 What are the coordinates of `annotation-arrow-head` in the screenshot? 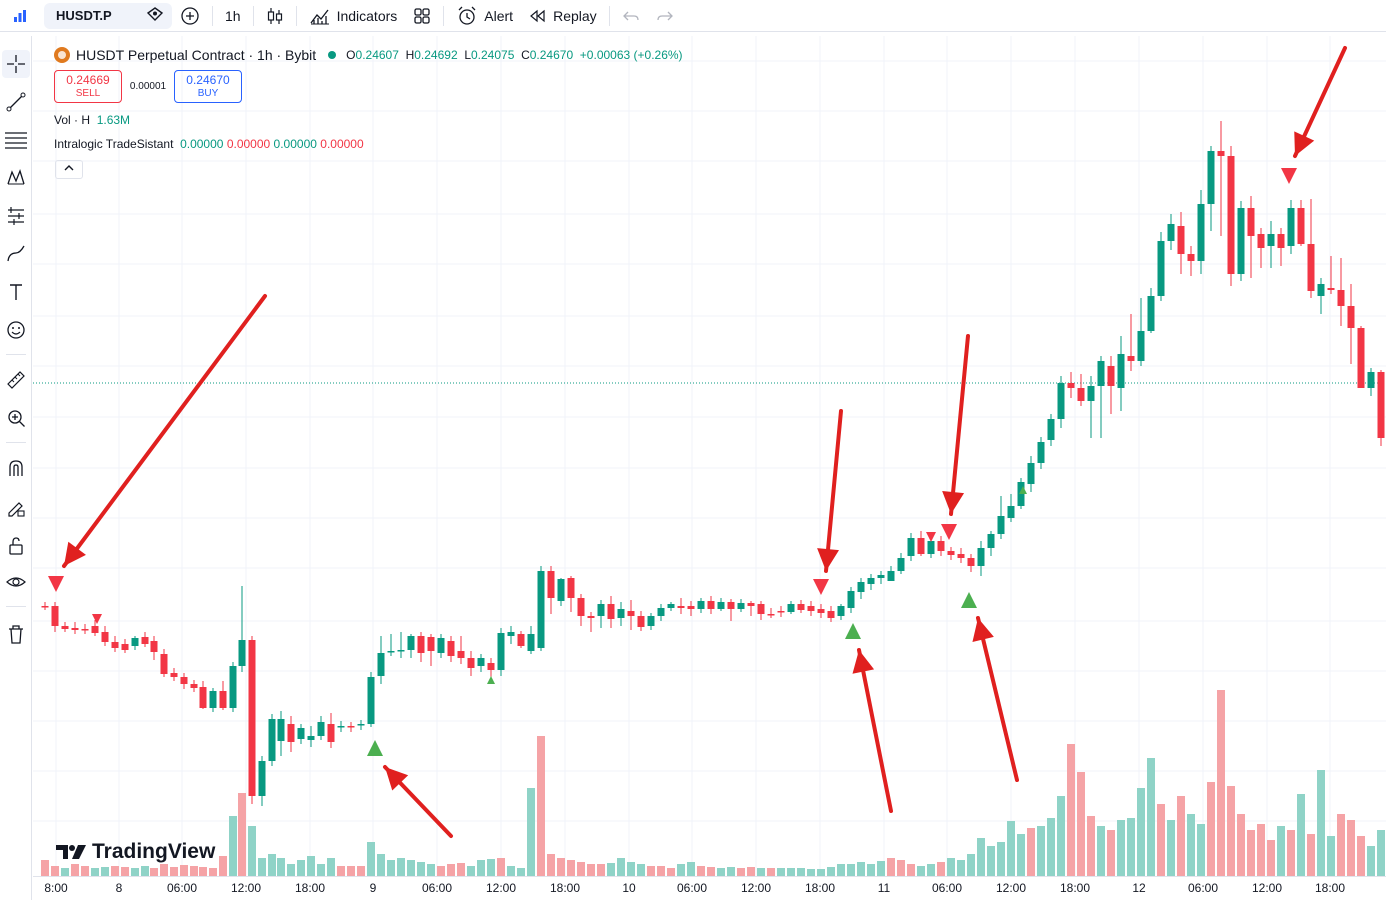 It's located at (397, 779).